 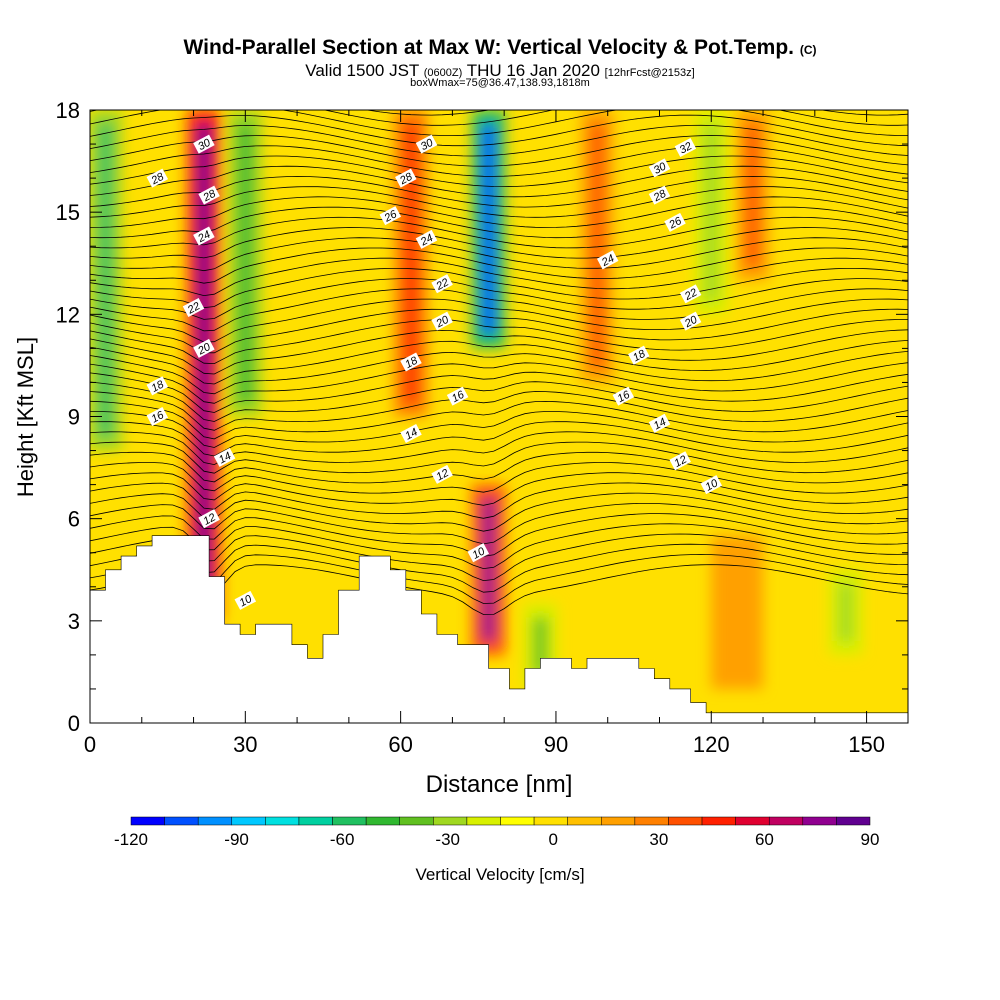 I want to click on theta-label: 32, so click(x=685, y=147).